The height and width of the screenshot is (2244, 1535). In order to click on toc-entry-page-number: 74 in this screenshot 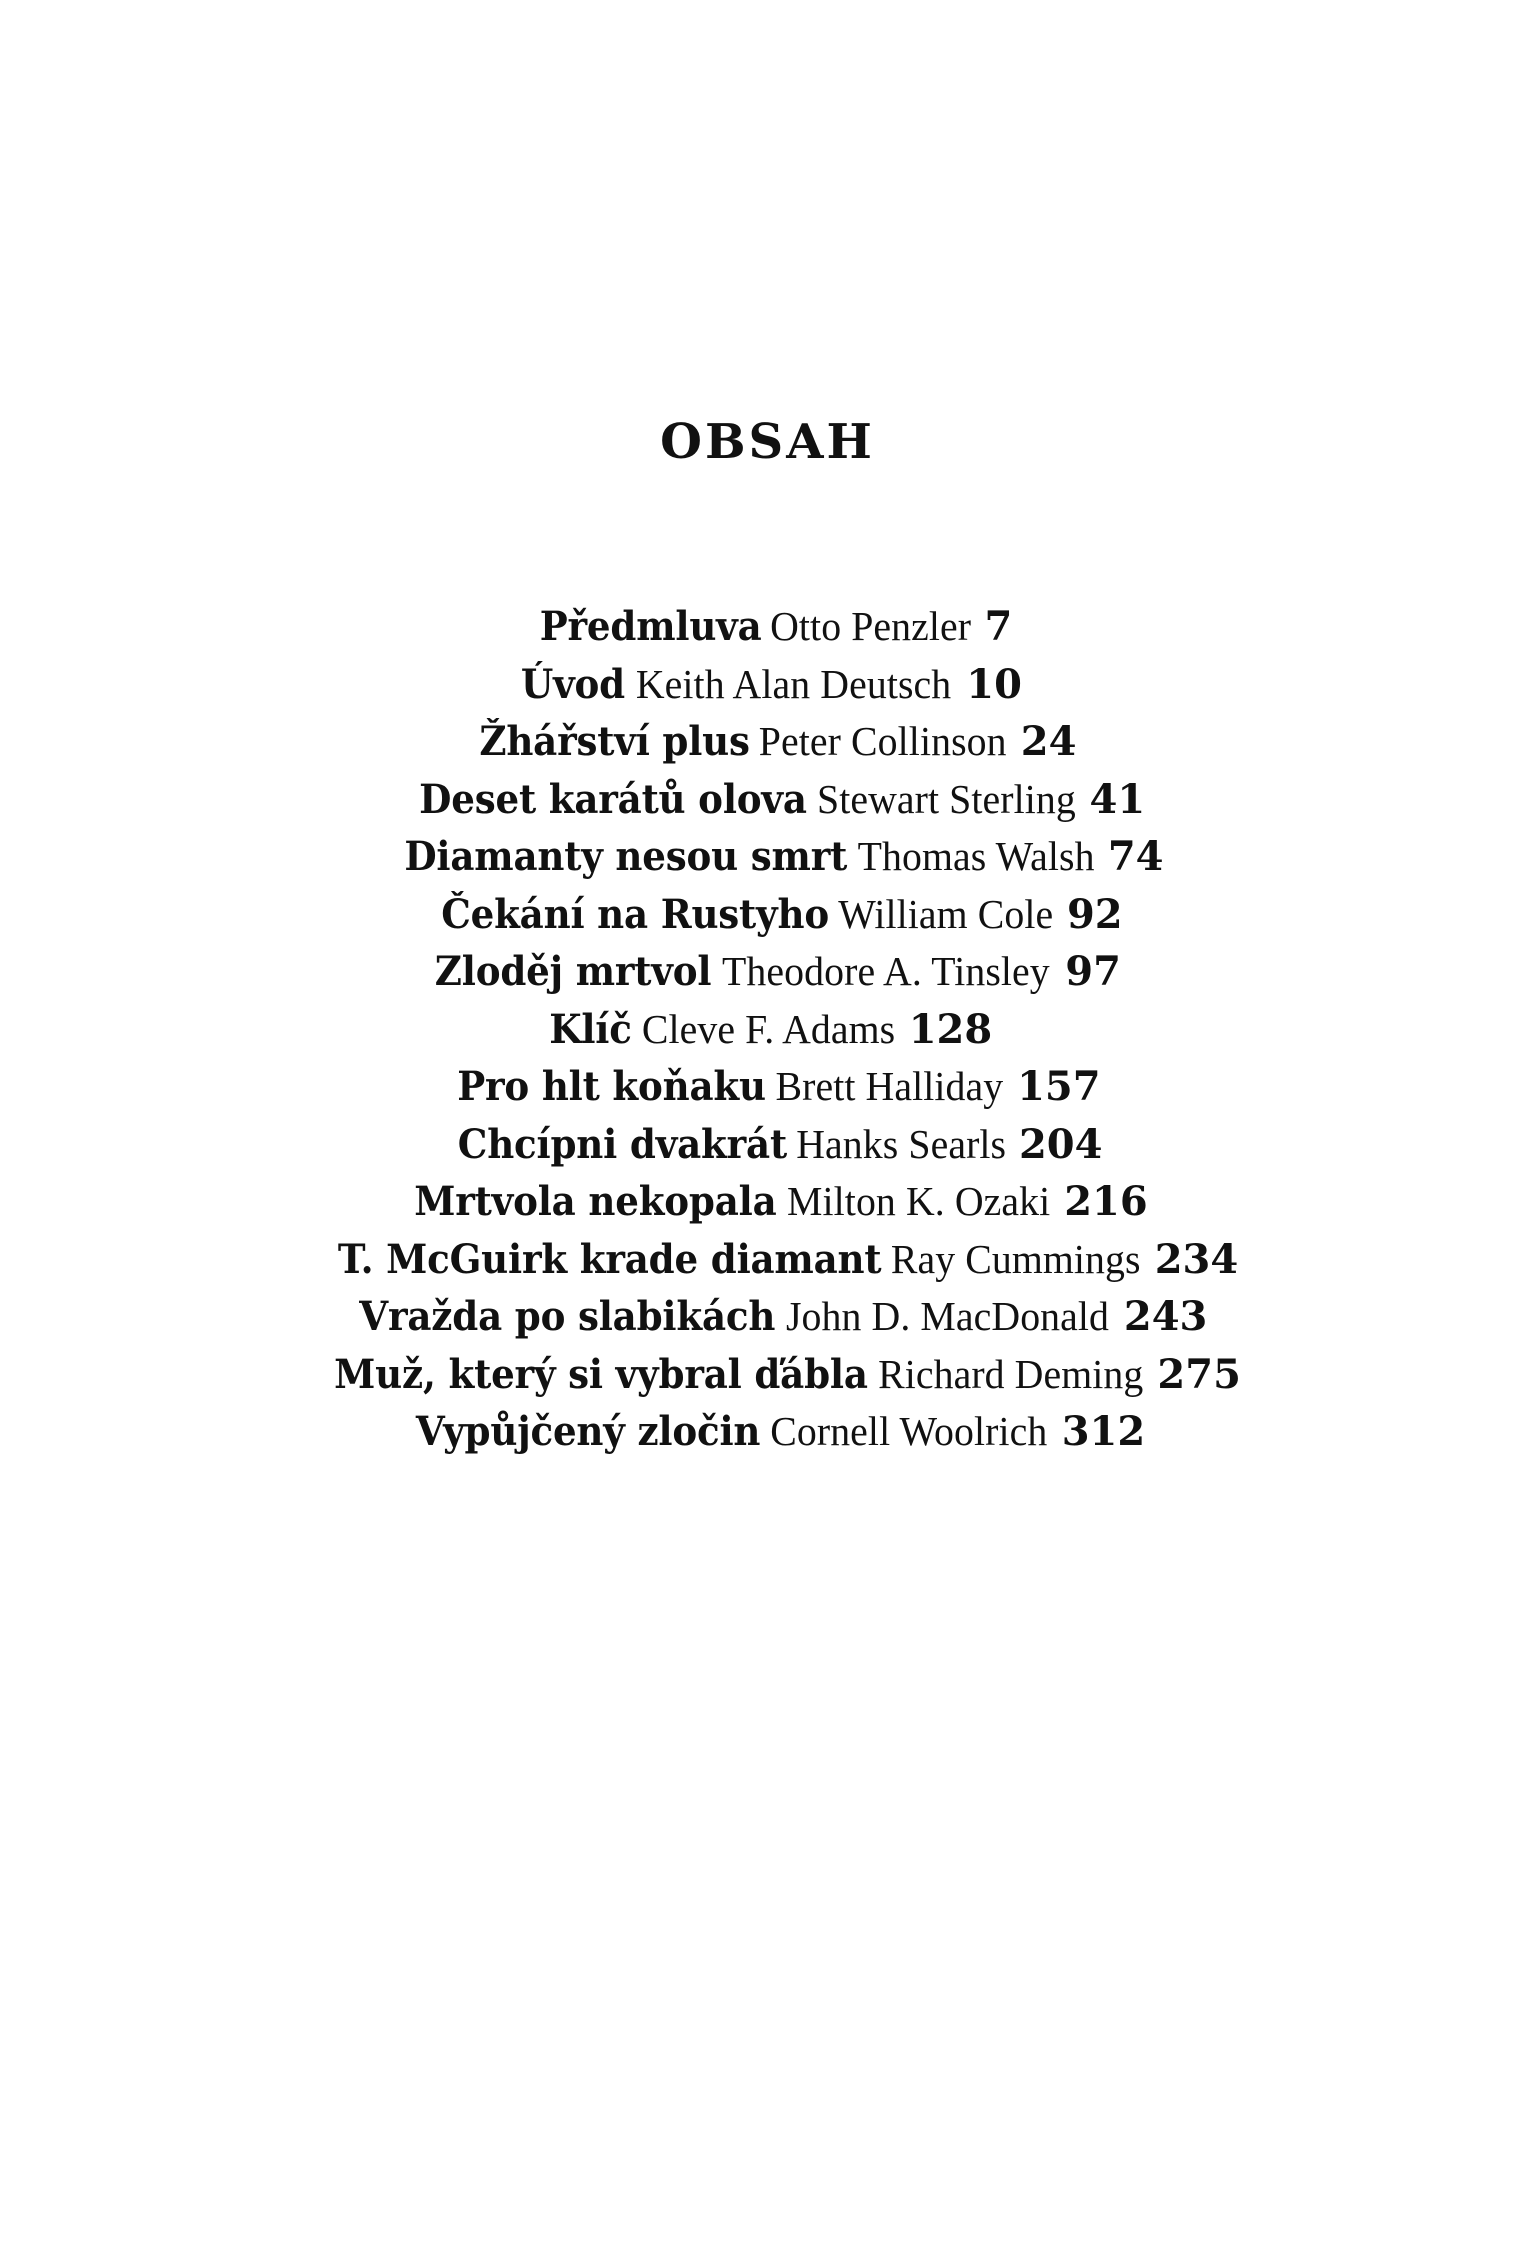, I will do `click(1135, 856)`.